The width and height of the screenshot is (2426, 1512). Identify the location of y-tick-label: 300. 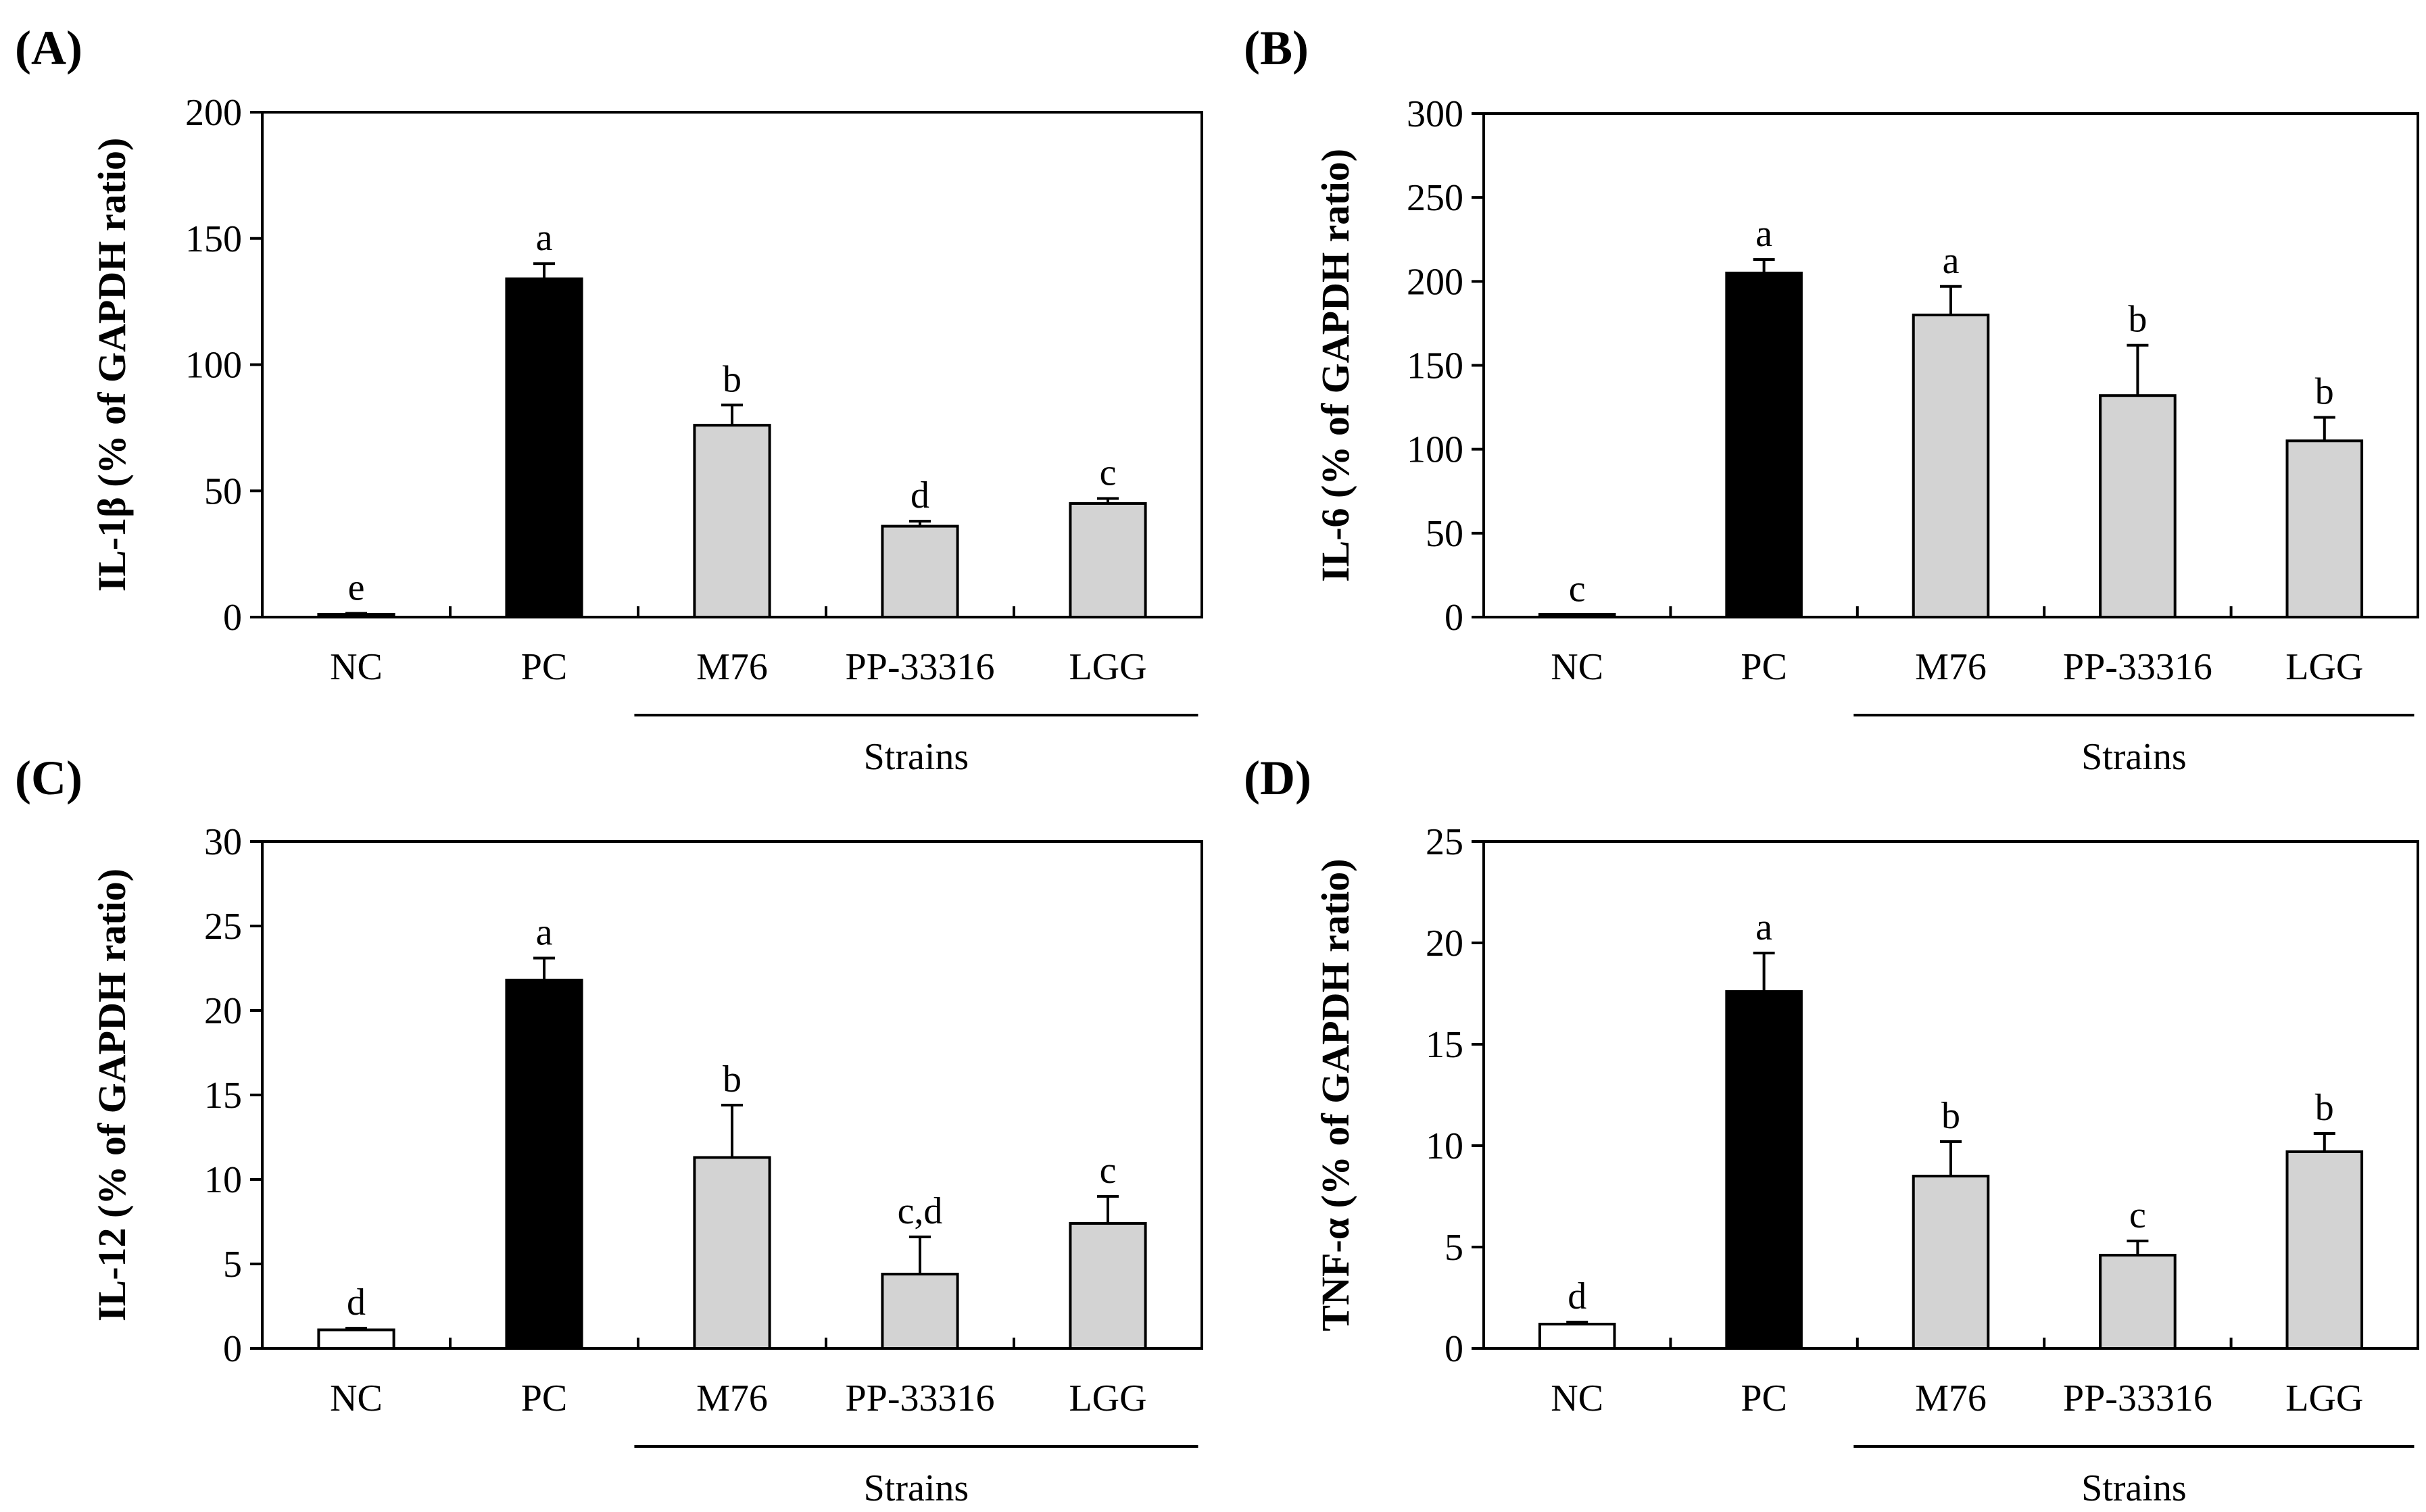
(1435, 114).